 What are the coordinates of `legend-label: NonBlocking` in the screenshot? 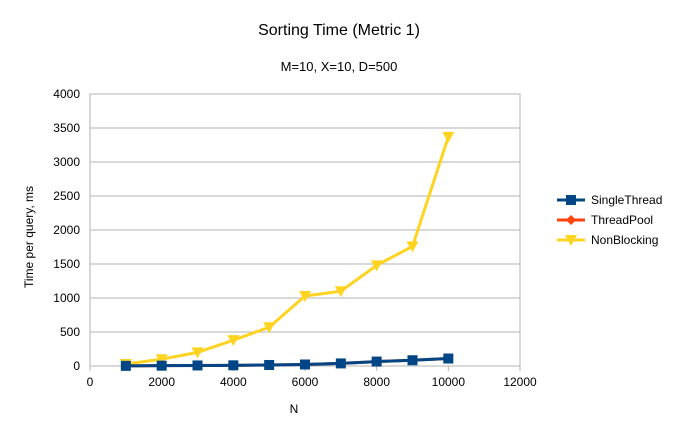 It's located at (624, 240).